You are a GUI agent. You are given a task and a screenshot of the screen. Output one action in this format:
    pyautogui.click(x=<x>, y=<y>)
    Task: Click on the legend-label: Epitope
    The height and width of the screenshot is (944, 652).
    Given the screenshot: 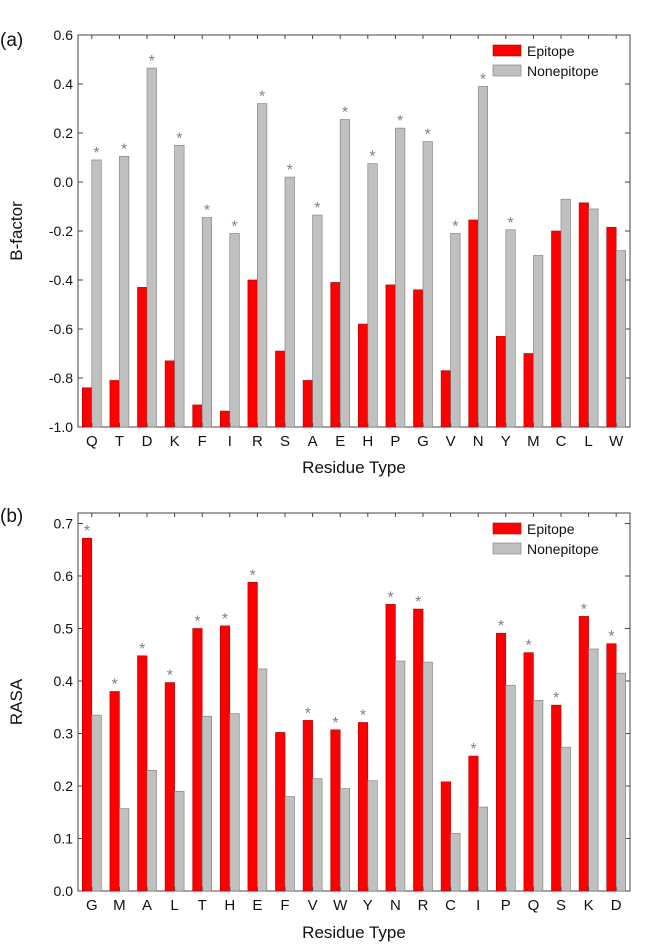 What is the action you would take?
    pyautogui.click(x=551, y=529)
    